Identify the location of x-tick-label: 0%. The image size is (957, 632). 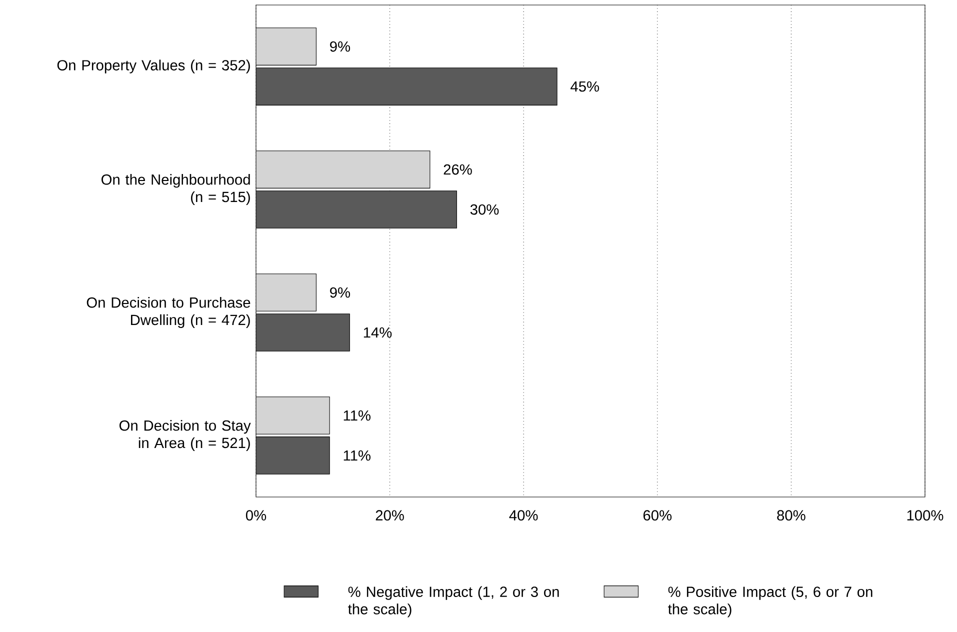
(256, 515).